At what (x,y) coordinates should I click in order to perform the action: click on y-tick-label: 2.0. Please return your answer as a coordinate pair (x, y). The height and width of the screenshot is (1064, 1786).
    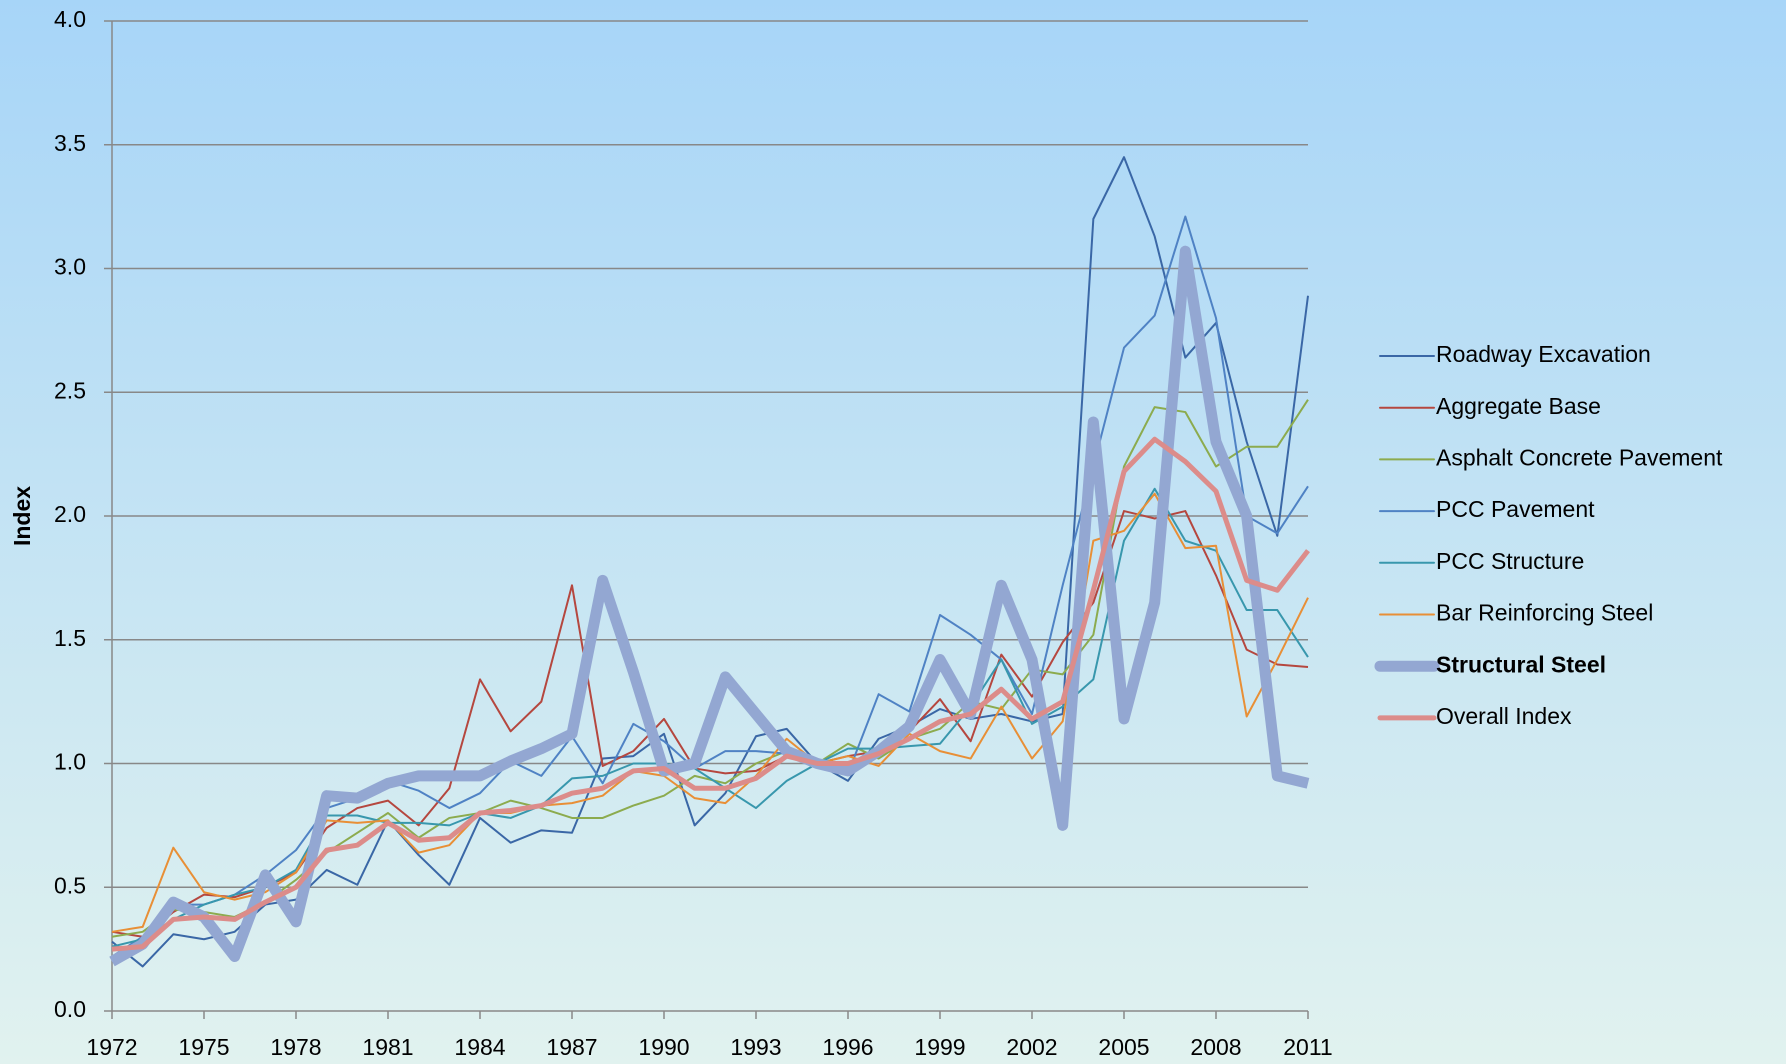
    Looking at the image, I should click on (70, 514).